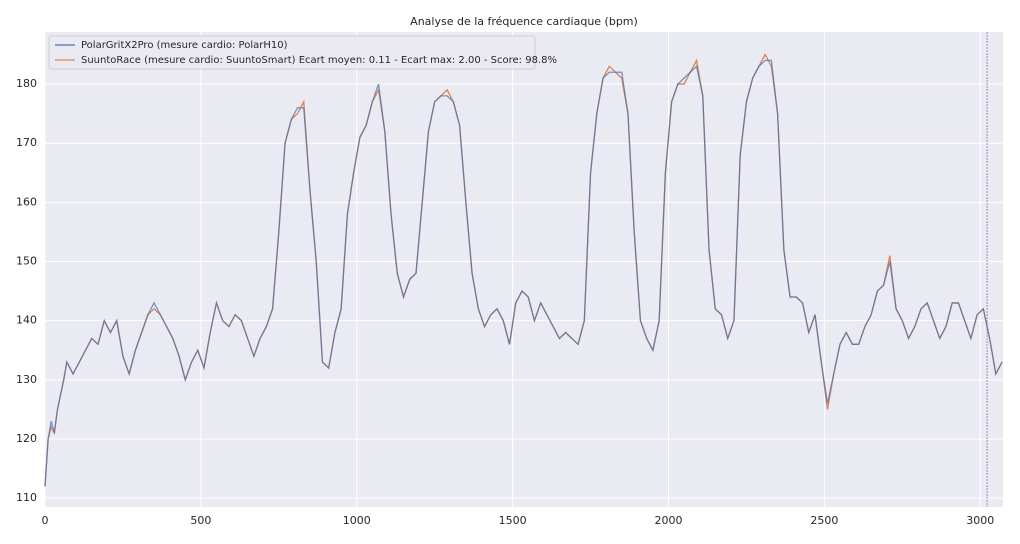 Image resolution: width=1020 pixels, height=544 pixels. I want to click on chart-title: Analyse de la fréquence cardiaque (bpm), so click(524, 21).